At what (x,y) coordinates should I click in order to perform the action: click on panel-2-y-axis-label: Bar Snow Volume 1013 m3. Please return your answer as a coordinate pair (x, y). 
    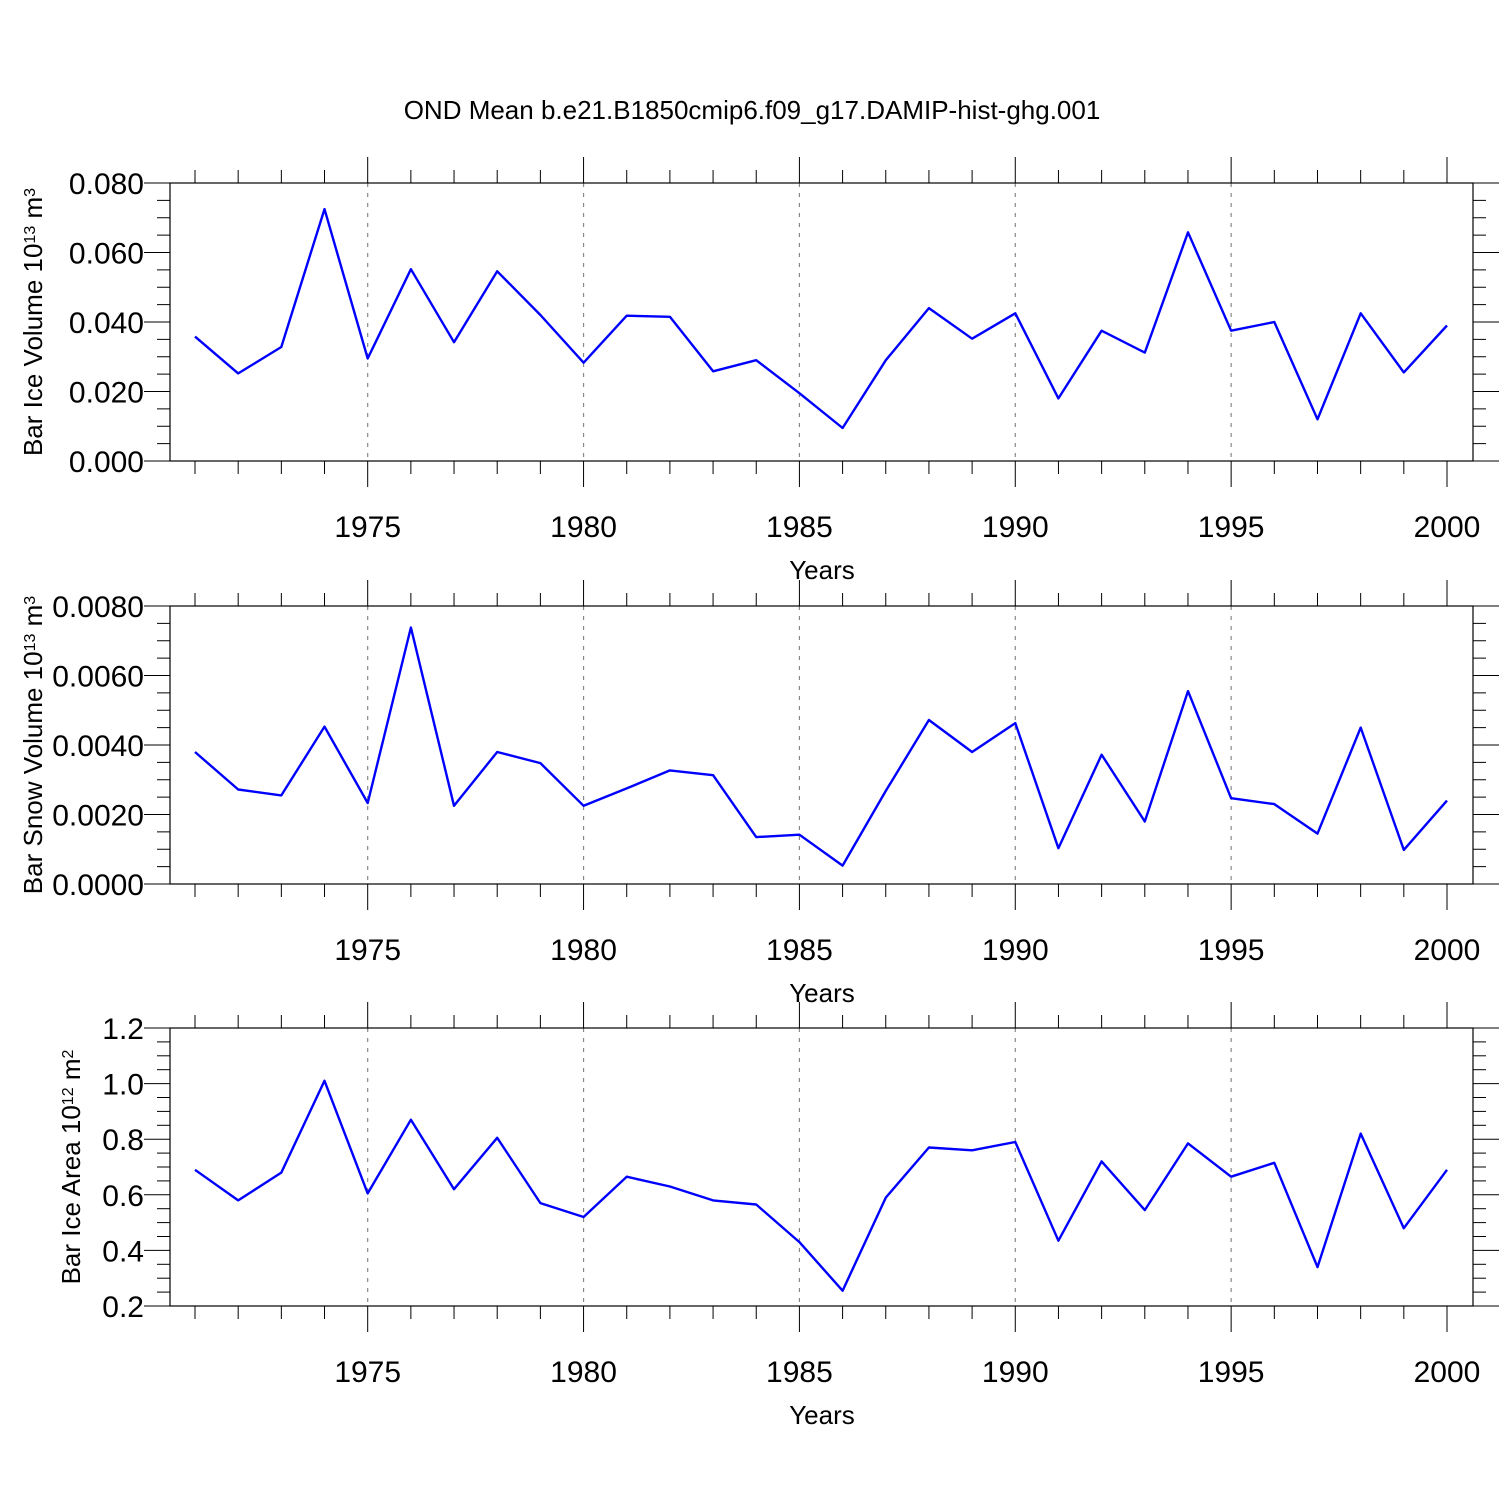
    Looking at the image, I should click on (33, 745).